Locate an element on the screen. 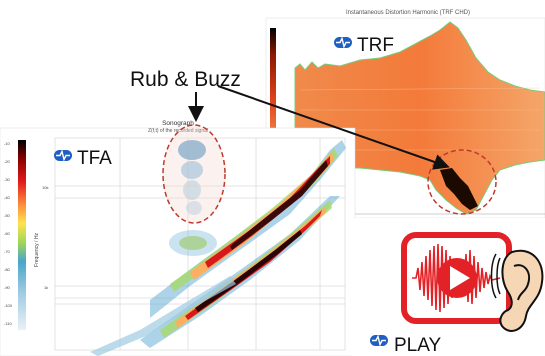 The height and width of the screenshot is (356, 545). svg-text: -40 is located at coordinates (7, 197).